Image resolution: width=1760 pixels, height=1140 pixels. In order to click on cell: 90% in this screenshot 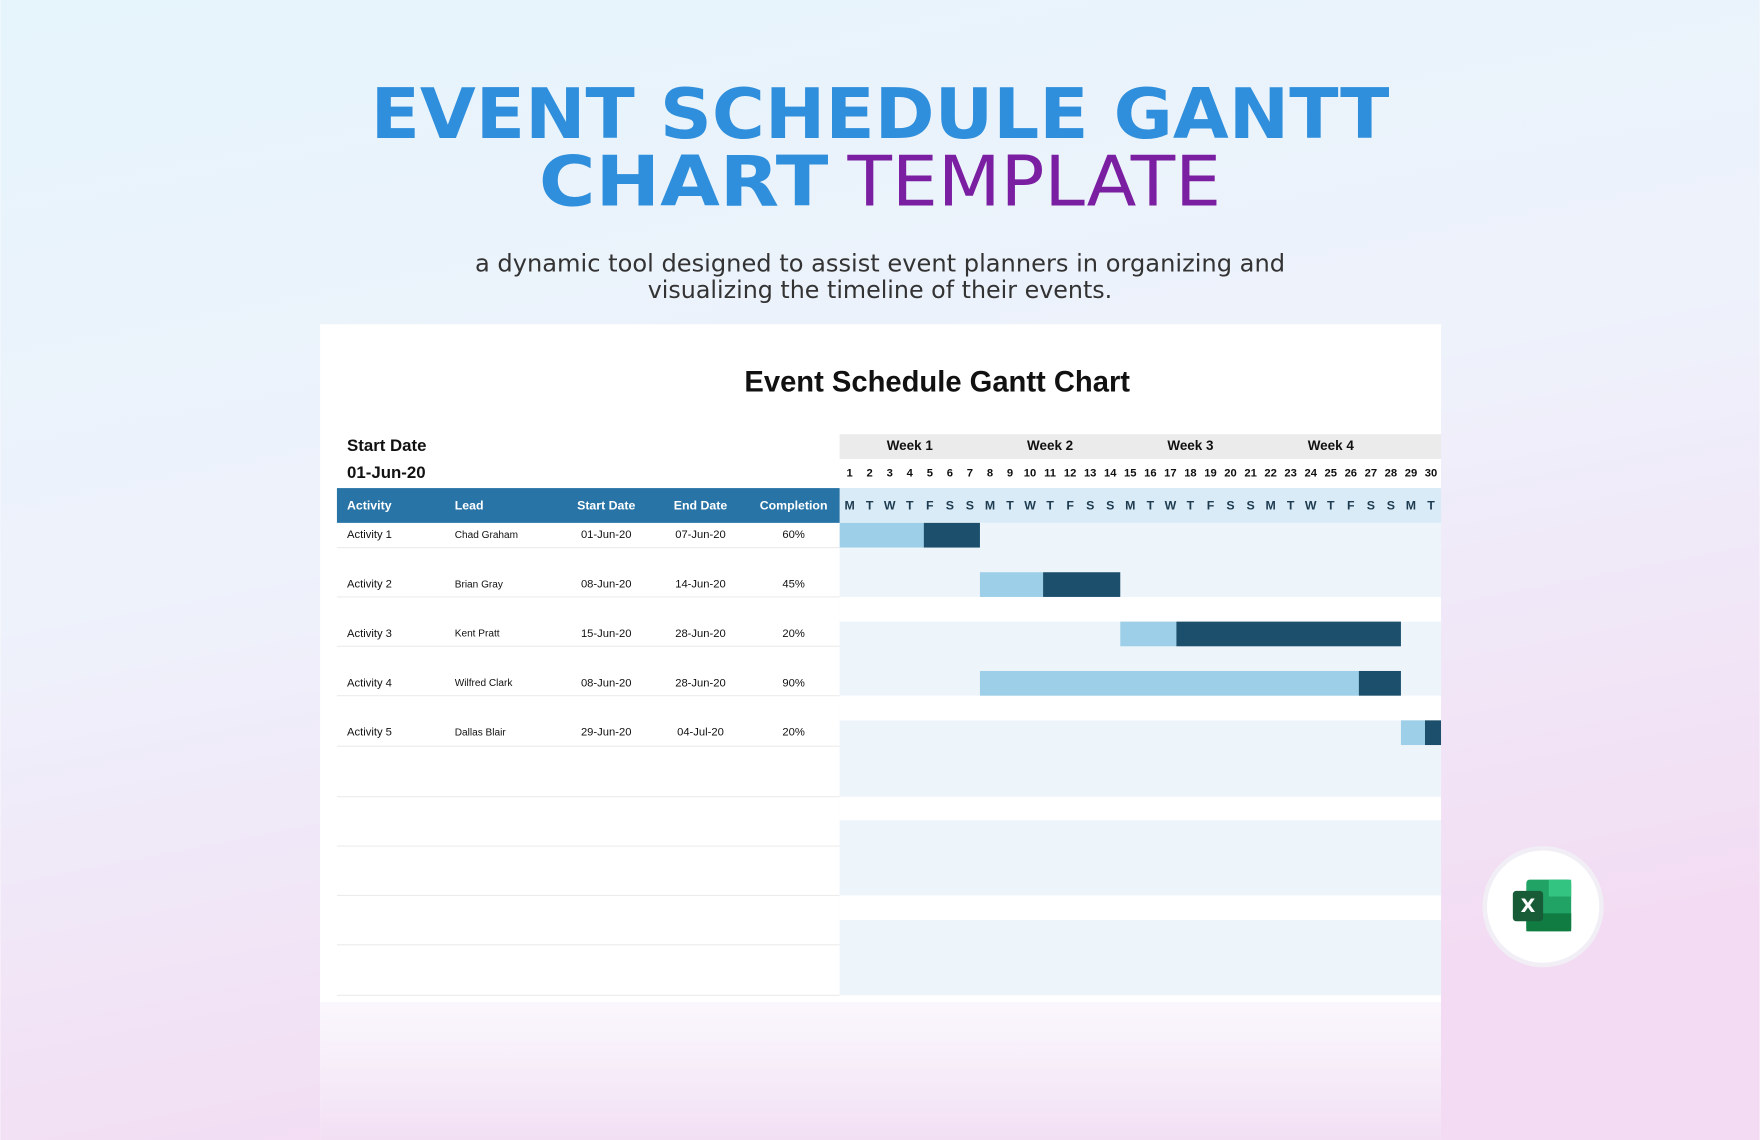, I will do `click(793, 683)`.